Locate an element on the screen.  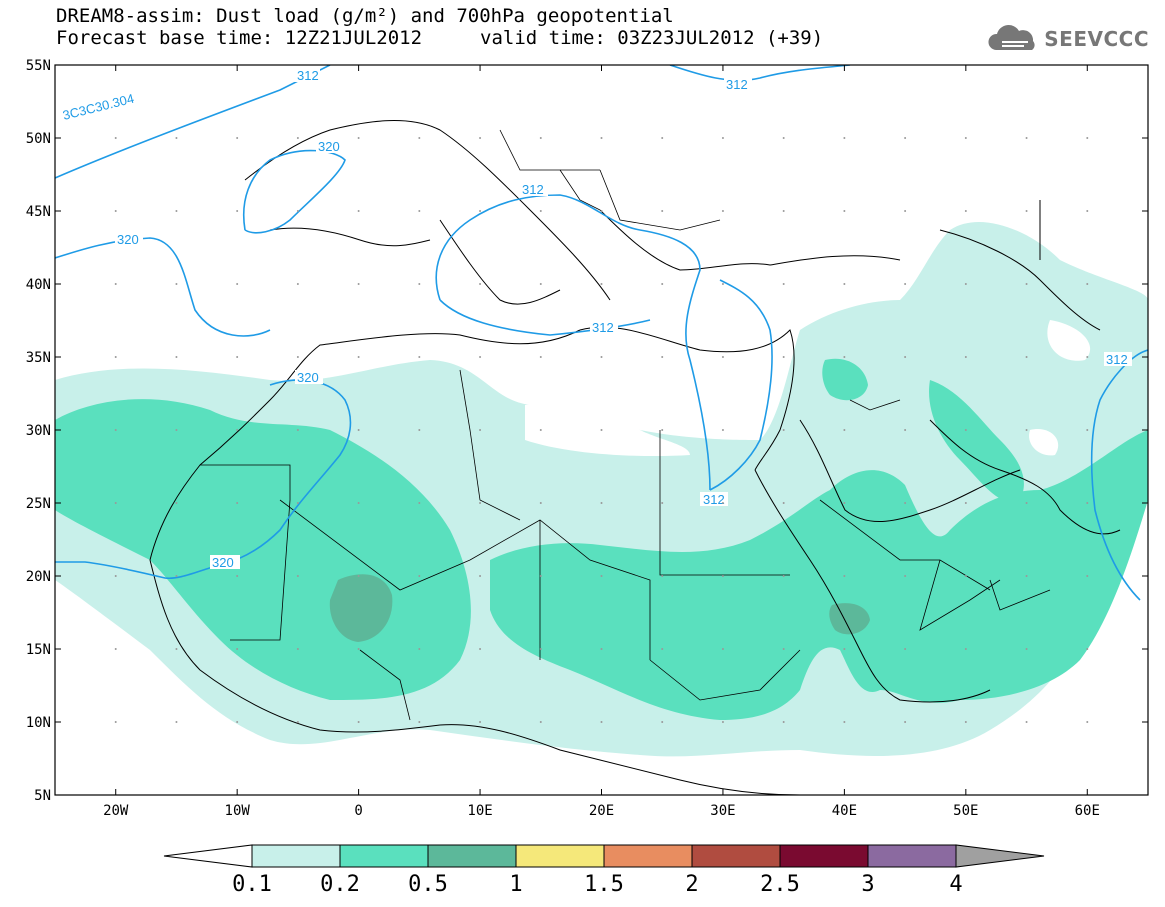
lat-label: 15N is located at coordinates (38, 650).